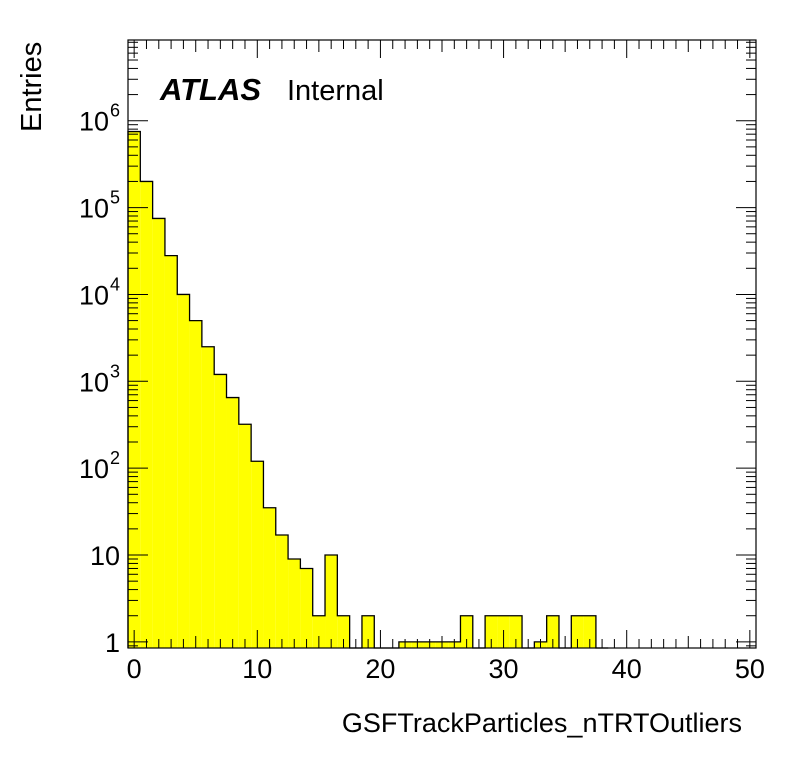  I want to click on y-axis-label: Entries, so click(32, 87).